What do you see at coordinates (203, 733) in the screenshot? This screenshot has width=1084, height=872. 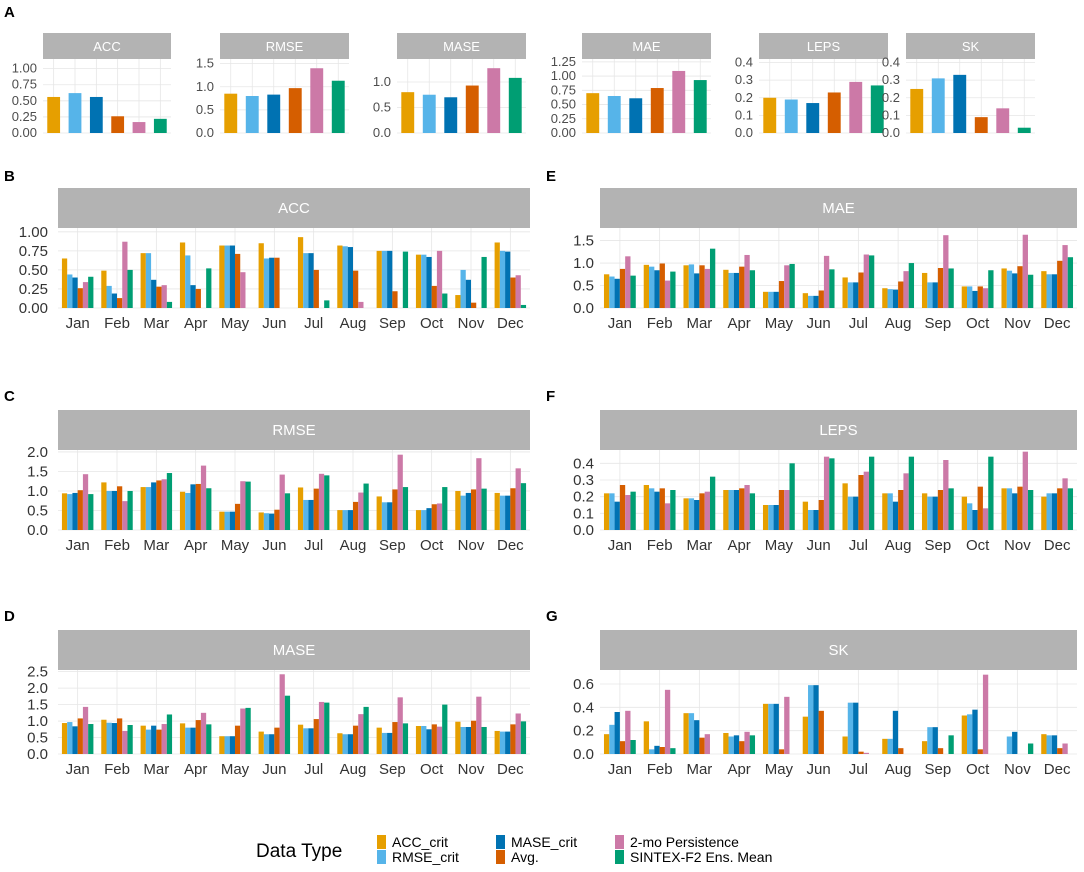 I see `bar-2-mo-persistence-apr` at bounding box center [203, 733].